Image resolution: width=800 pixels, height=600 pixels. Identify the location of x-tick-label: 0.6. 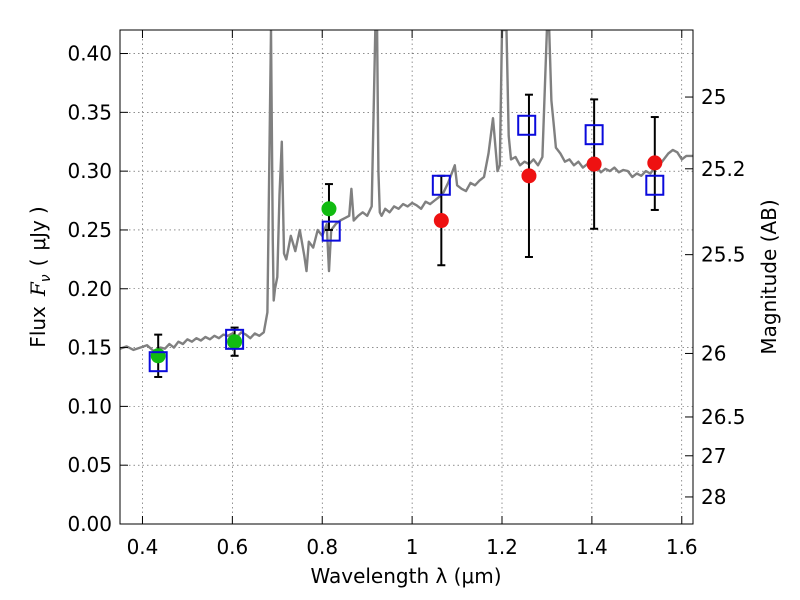
(232, 547).